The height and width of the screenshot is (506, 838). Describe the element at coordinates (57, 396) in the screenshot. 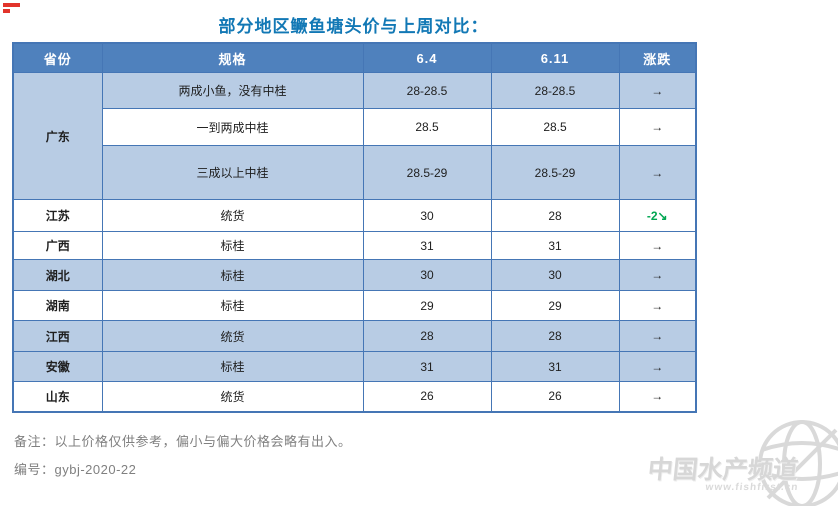

I see `province-cell: 山东` at that location.